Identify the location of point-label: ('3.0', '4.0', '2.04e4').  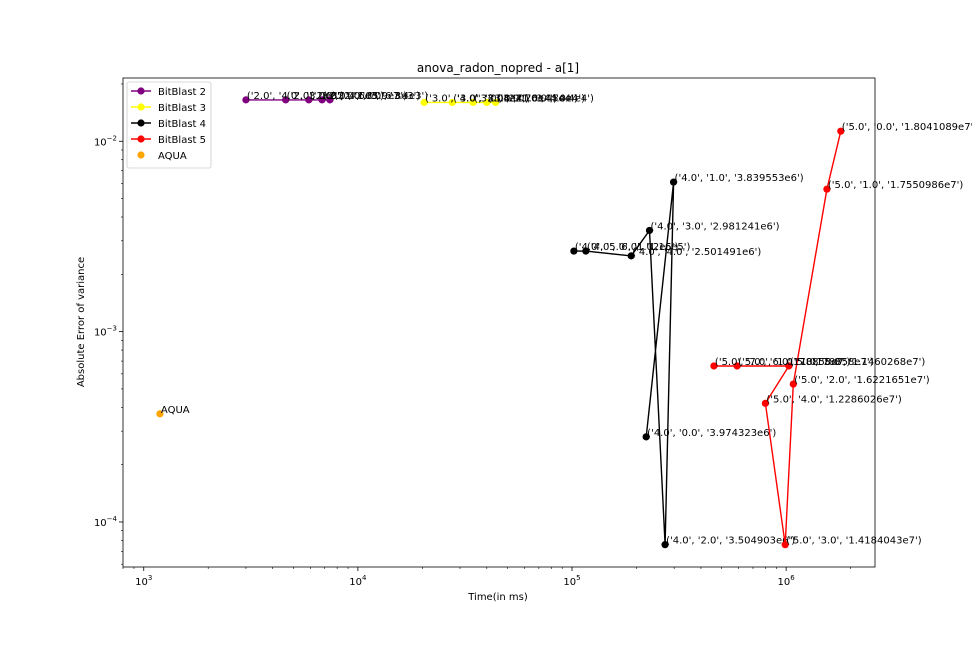
(477, 98).